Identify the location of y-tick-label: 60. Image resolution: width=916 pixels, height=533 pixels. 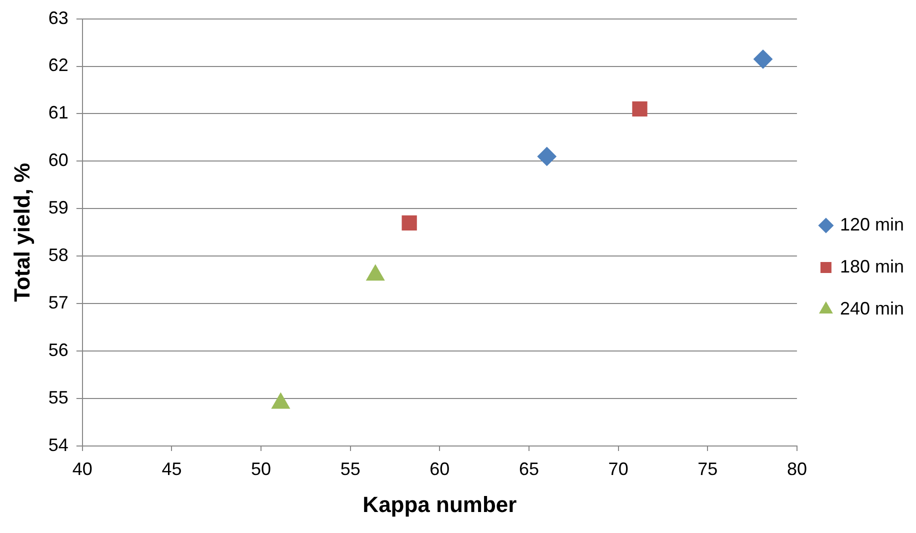
(58, 160).